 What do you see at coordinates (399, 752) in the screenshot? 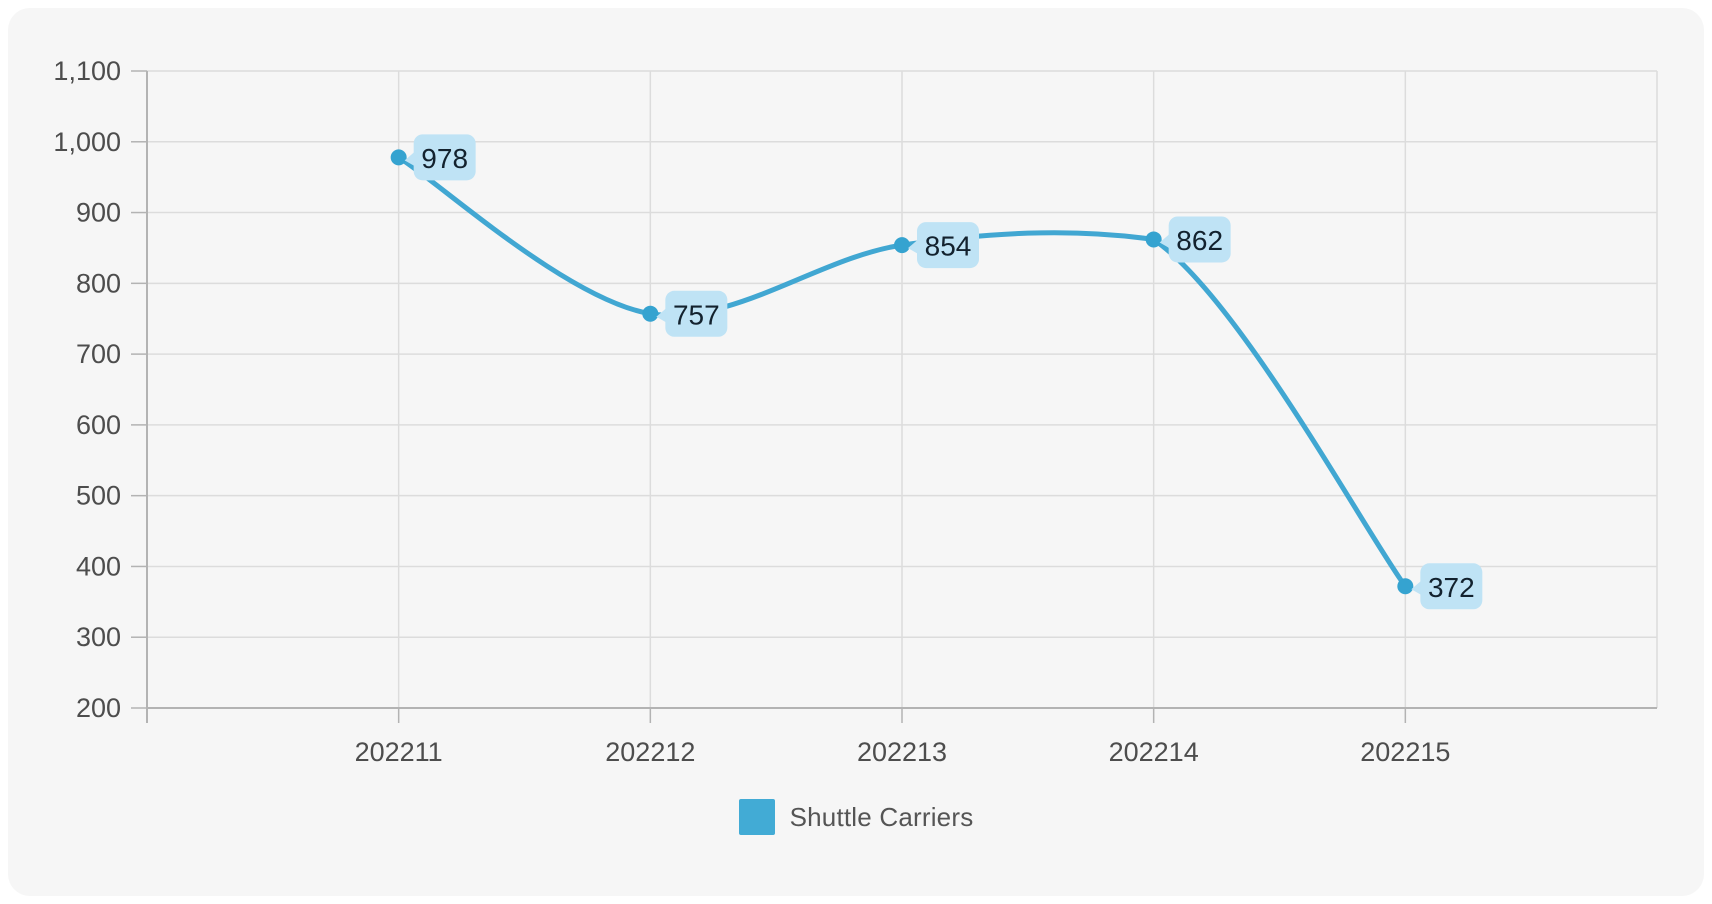
I see `x-axis-tick-label: 202211` at bounding box center [399, 752].